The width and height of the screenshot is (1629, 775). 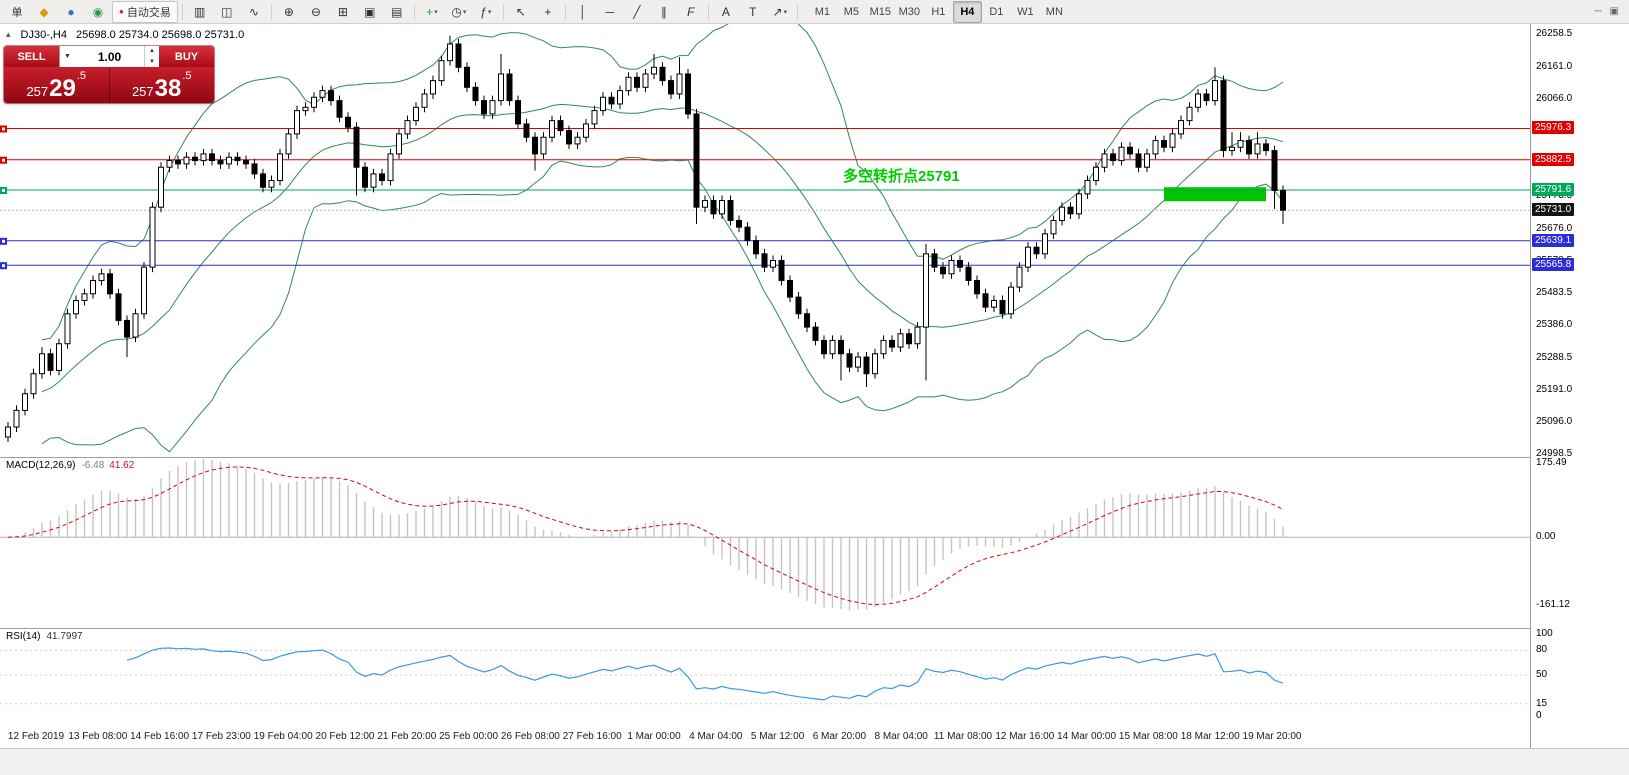 I want to click on time-label: 12 Mar 16:00, so click(x=1025, y=736).